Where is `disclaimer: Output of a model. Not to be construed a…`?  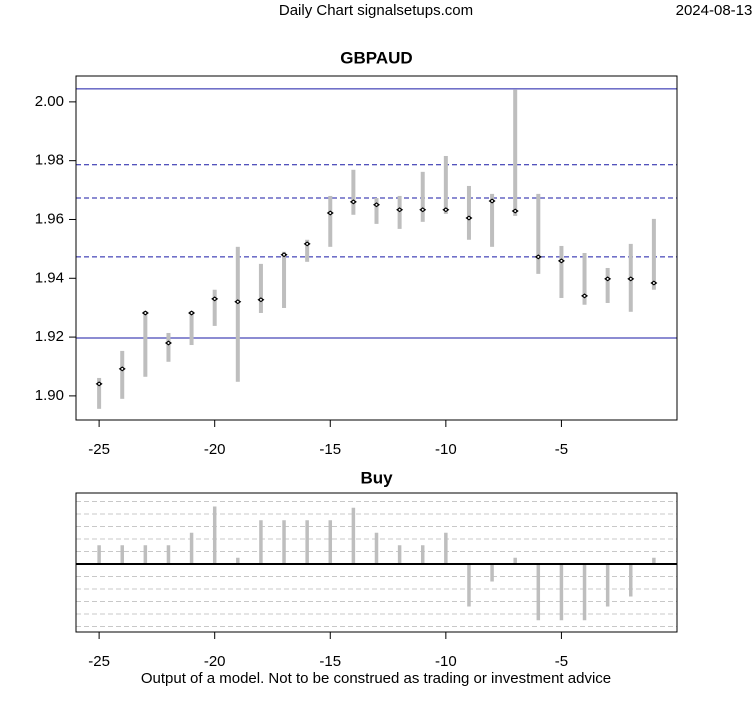
disclaimer: Output of a model. Not to be construed a… is located at coordinates (376, 678).